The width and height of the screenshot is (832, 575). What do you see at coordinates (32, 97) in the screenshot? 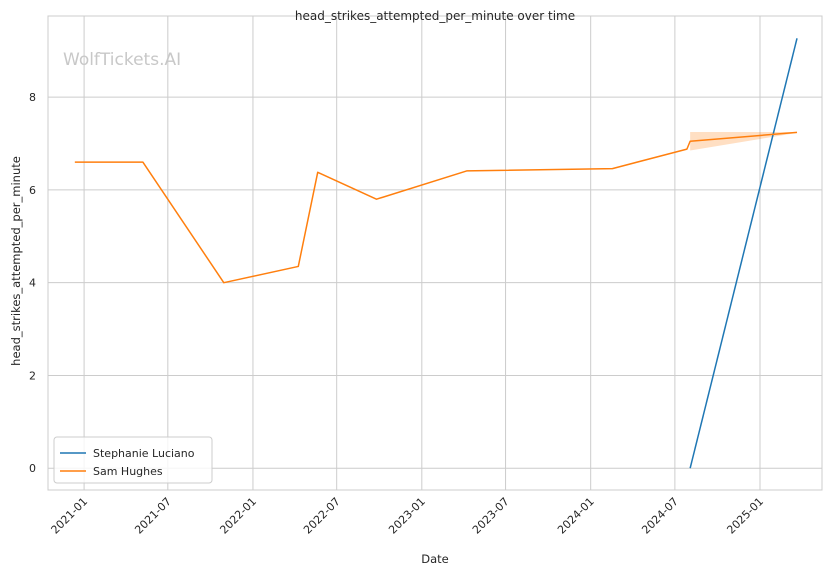
I see `y-tick-label: 8` at bounding box center [32, 97].